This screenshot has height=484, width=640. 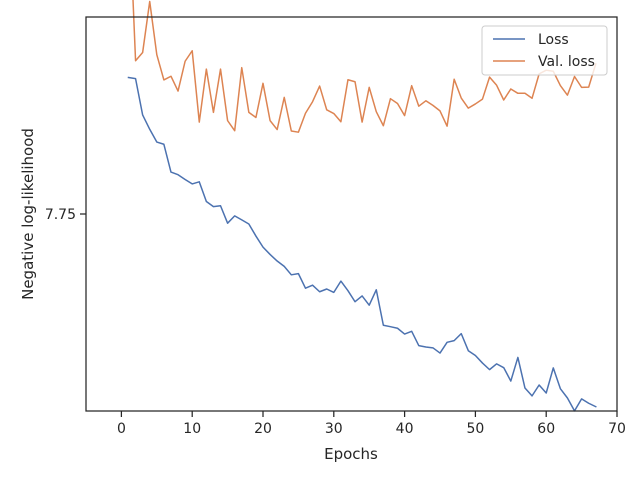 I want to click on x-tick-label: 10, so click(x=192, y=429).